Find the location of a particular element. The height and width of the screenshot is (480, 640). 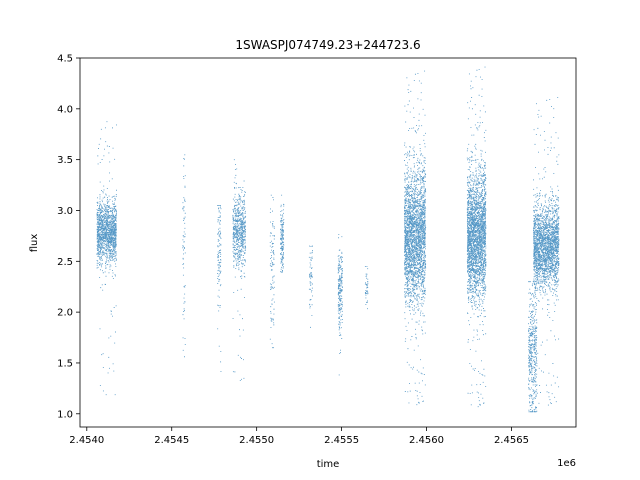

y-tick-label: 2.5 is located at coordinates (65, 262).